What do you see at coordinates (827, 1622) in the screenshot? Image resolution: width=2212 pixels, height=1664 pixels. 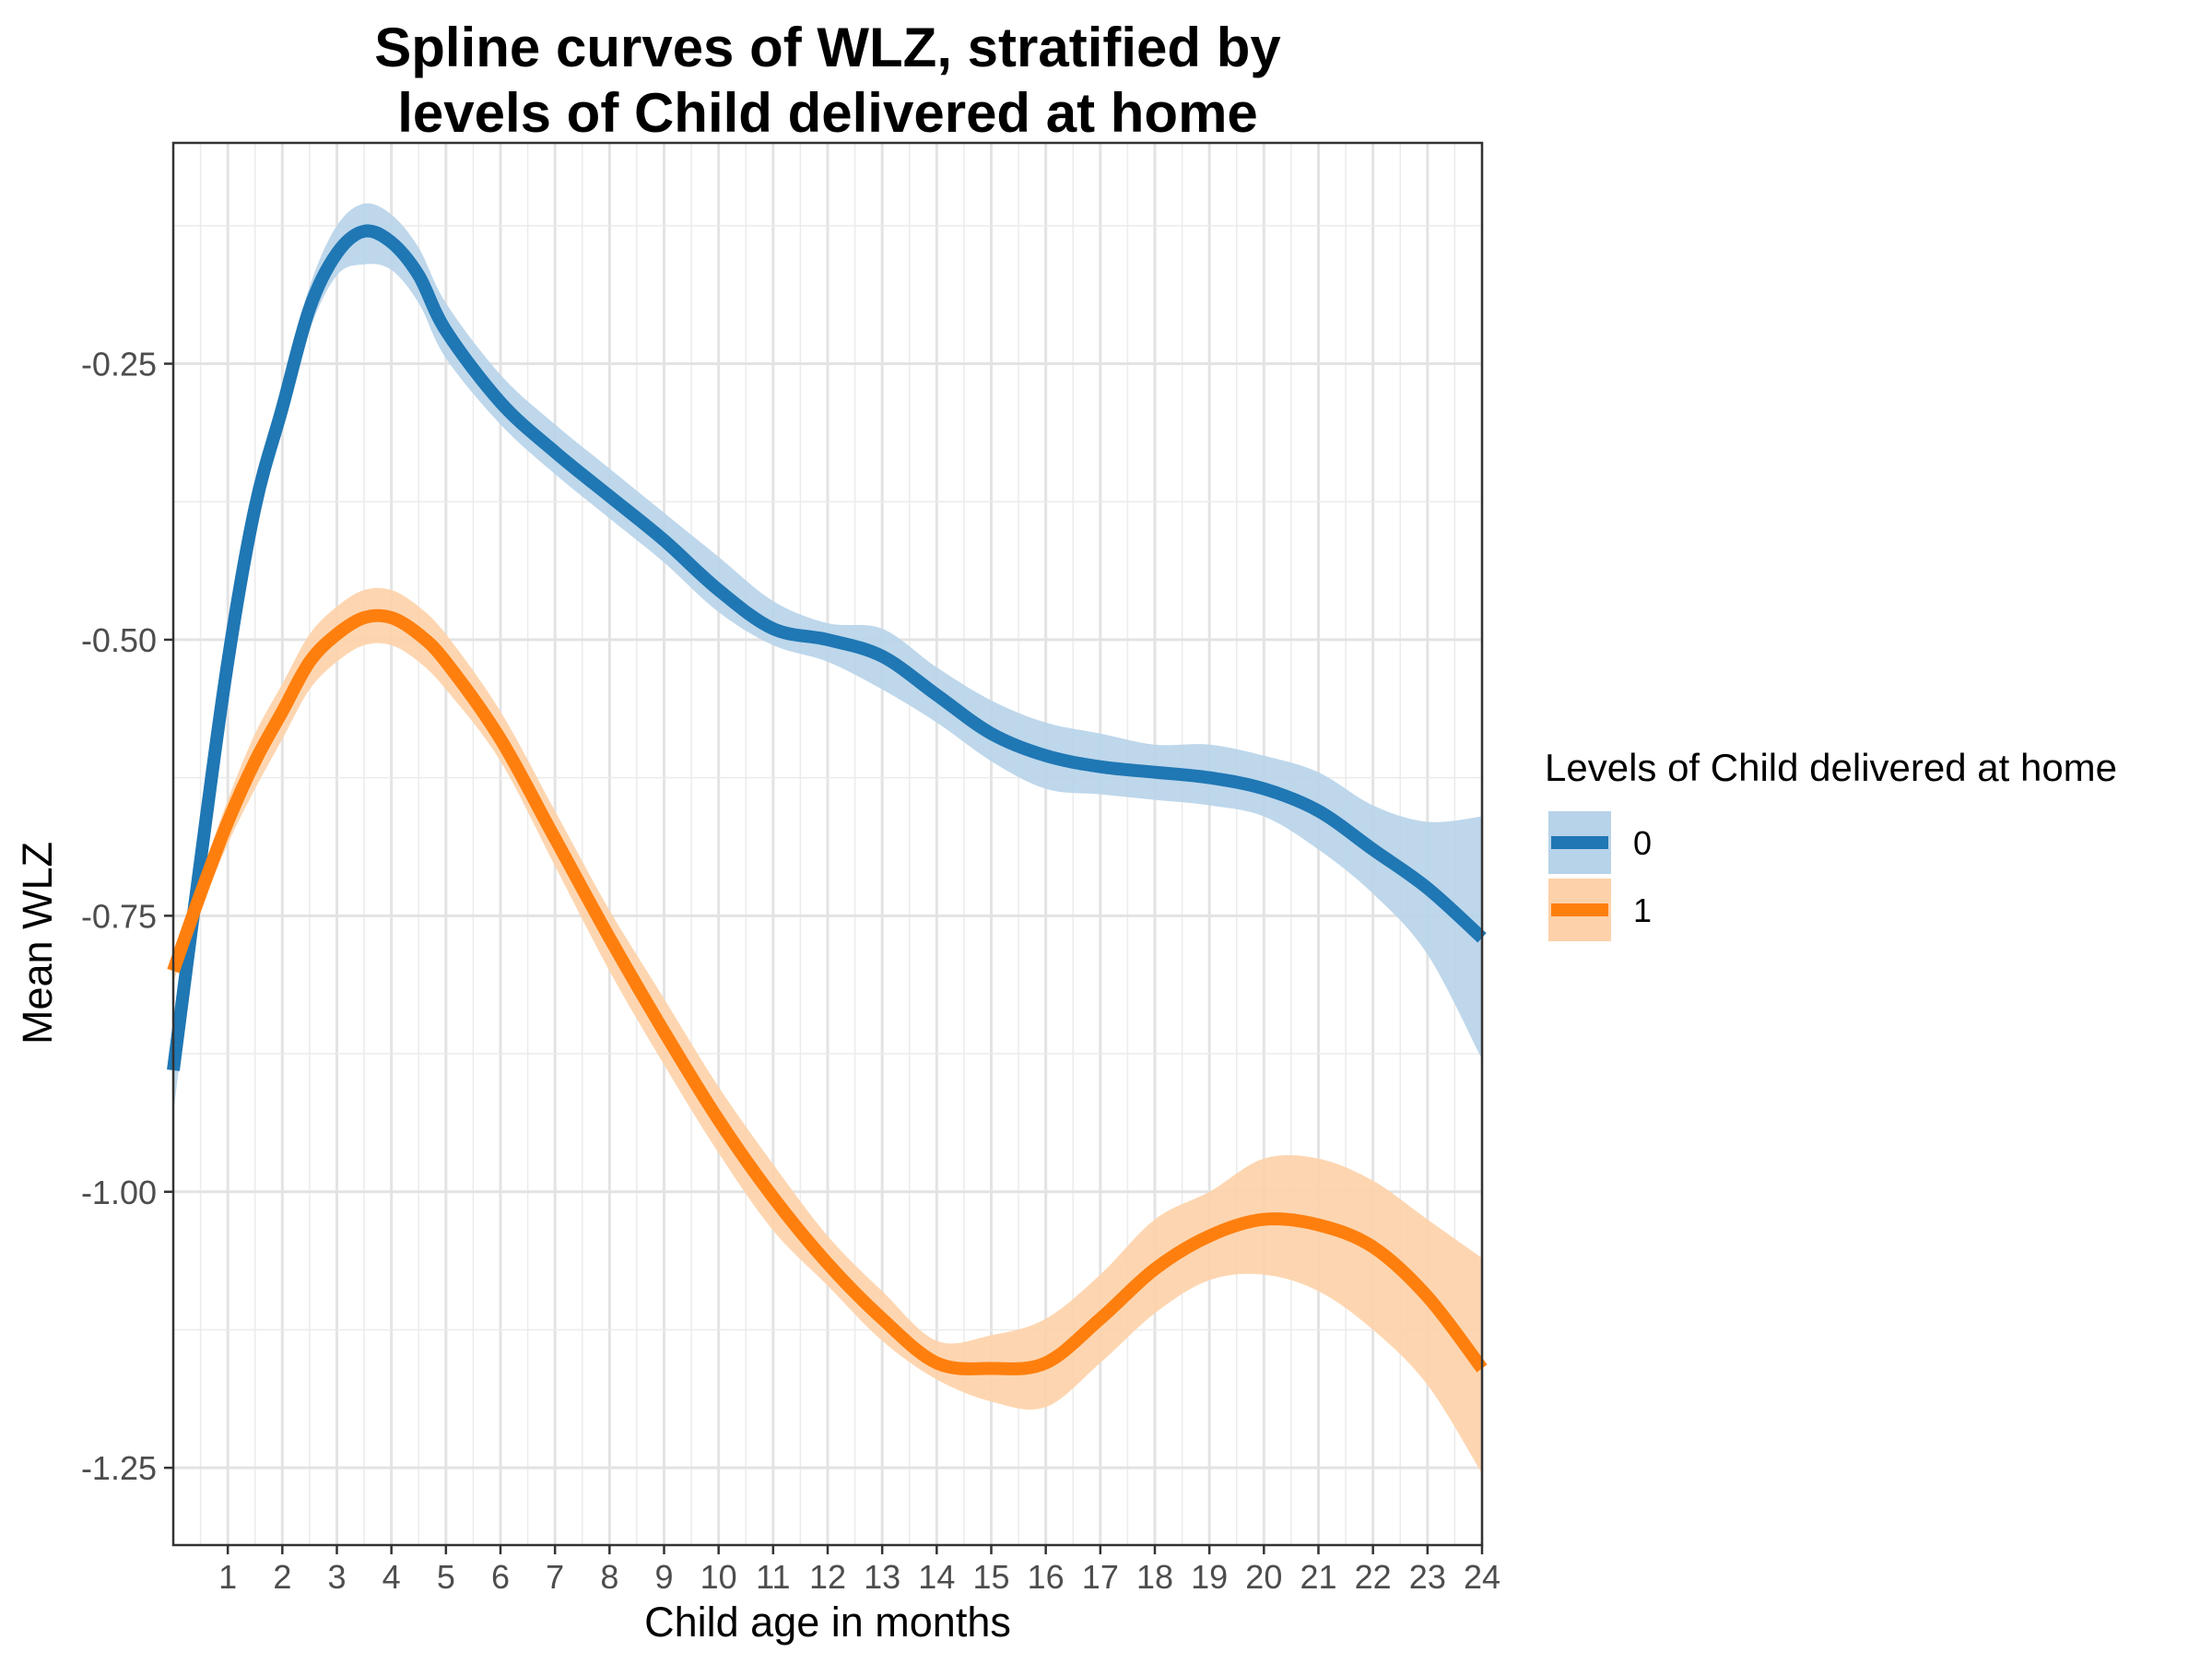 I see `x-axis-label: Child age in months` at bounding box center [827, 1622].